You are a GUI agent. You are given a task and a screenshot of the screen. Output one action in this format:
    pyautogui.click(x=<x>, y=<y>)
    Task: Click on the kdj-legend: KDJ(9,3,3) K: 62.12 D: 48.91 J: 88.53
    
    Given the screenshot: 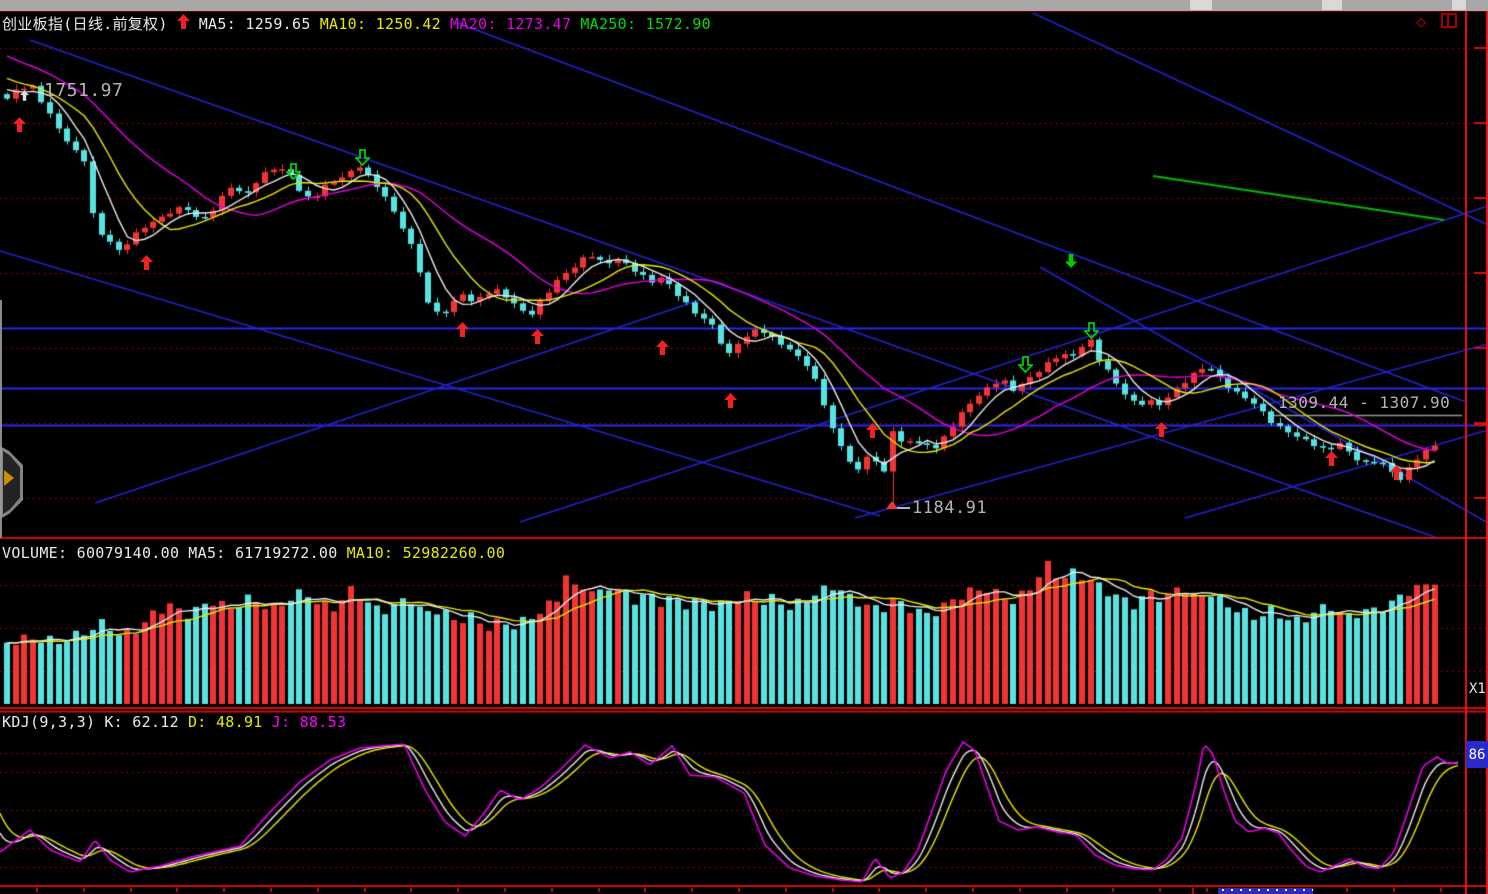 What is the action you would take?
    pyautogui.click(x=174, y=722)
    